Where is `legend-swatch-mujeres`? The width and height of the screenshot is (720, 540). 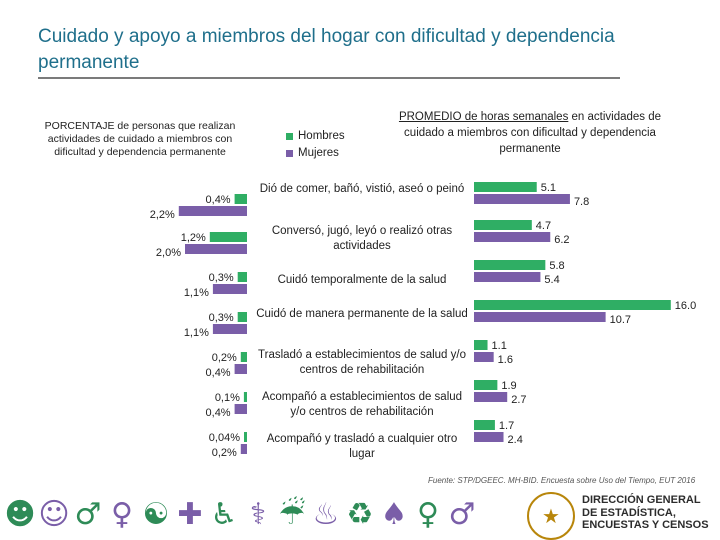 legend-swatch-mujeres is located at coordinates (289, 153).